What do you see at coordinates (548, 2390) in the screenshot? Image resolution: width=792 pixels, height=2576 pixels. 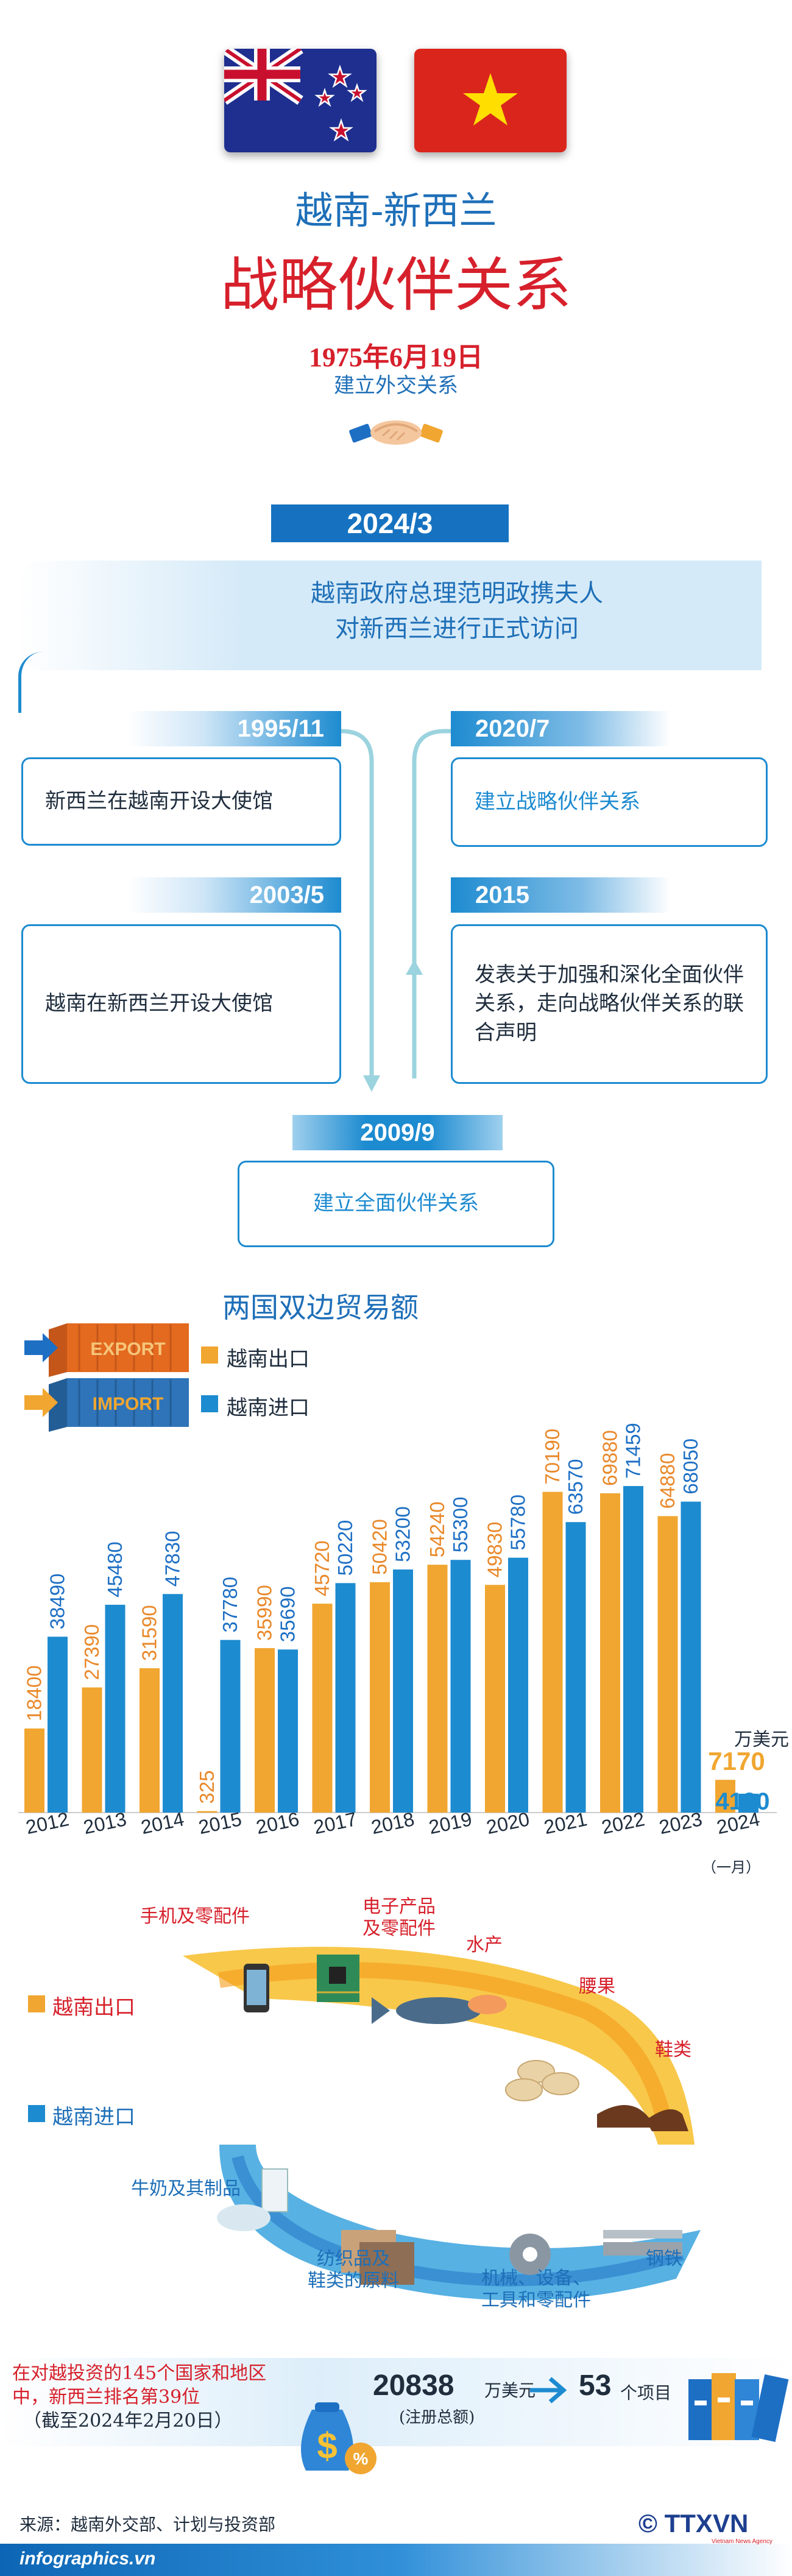 I see `arrow-right-icon` at bounding box center [548, 2390].